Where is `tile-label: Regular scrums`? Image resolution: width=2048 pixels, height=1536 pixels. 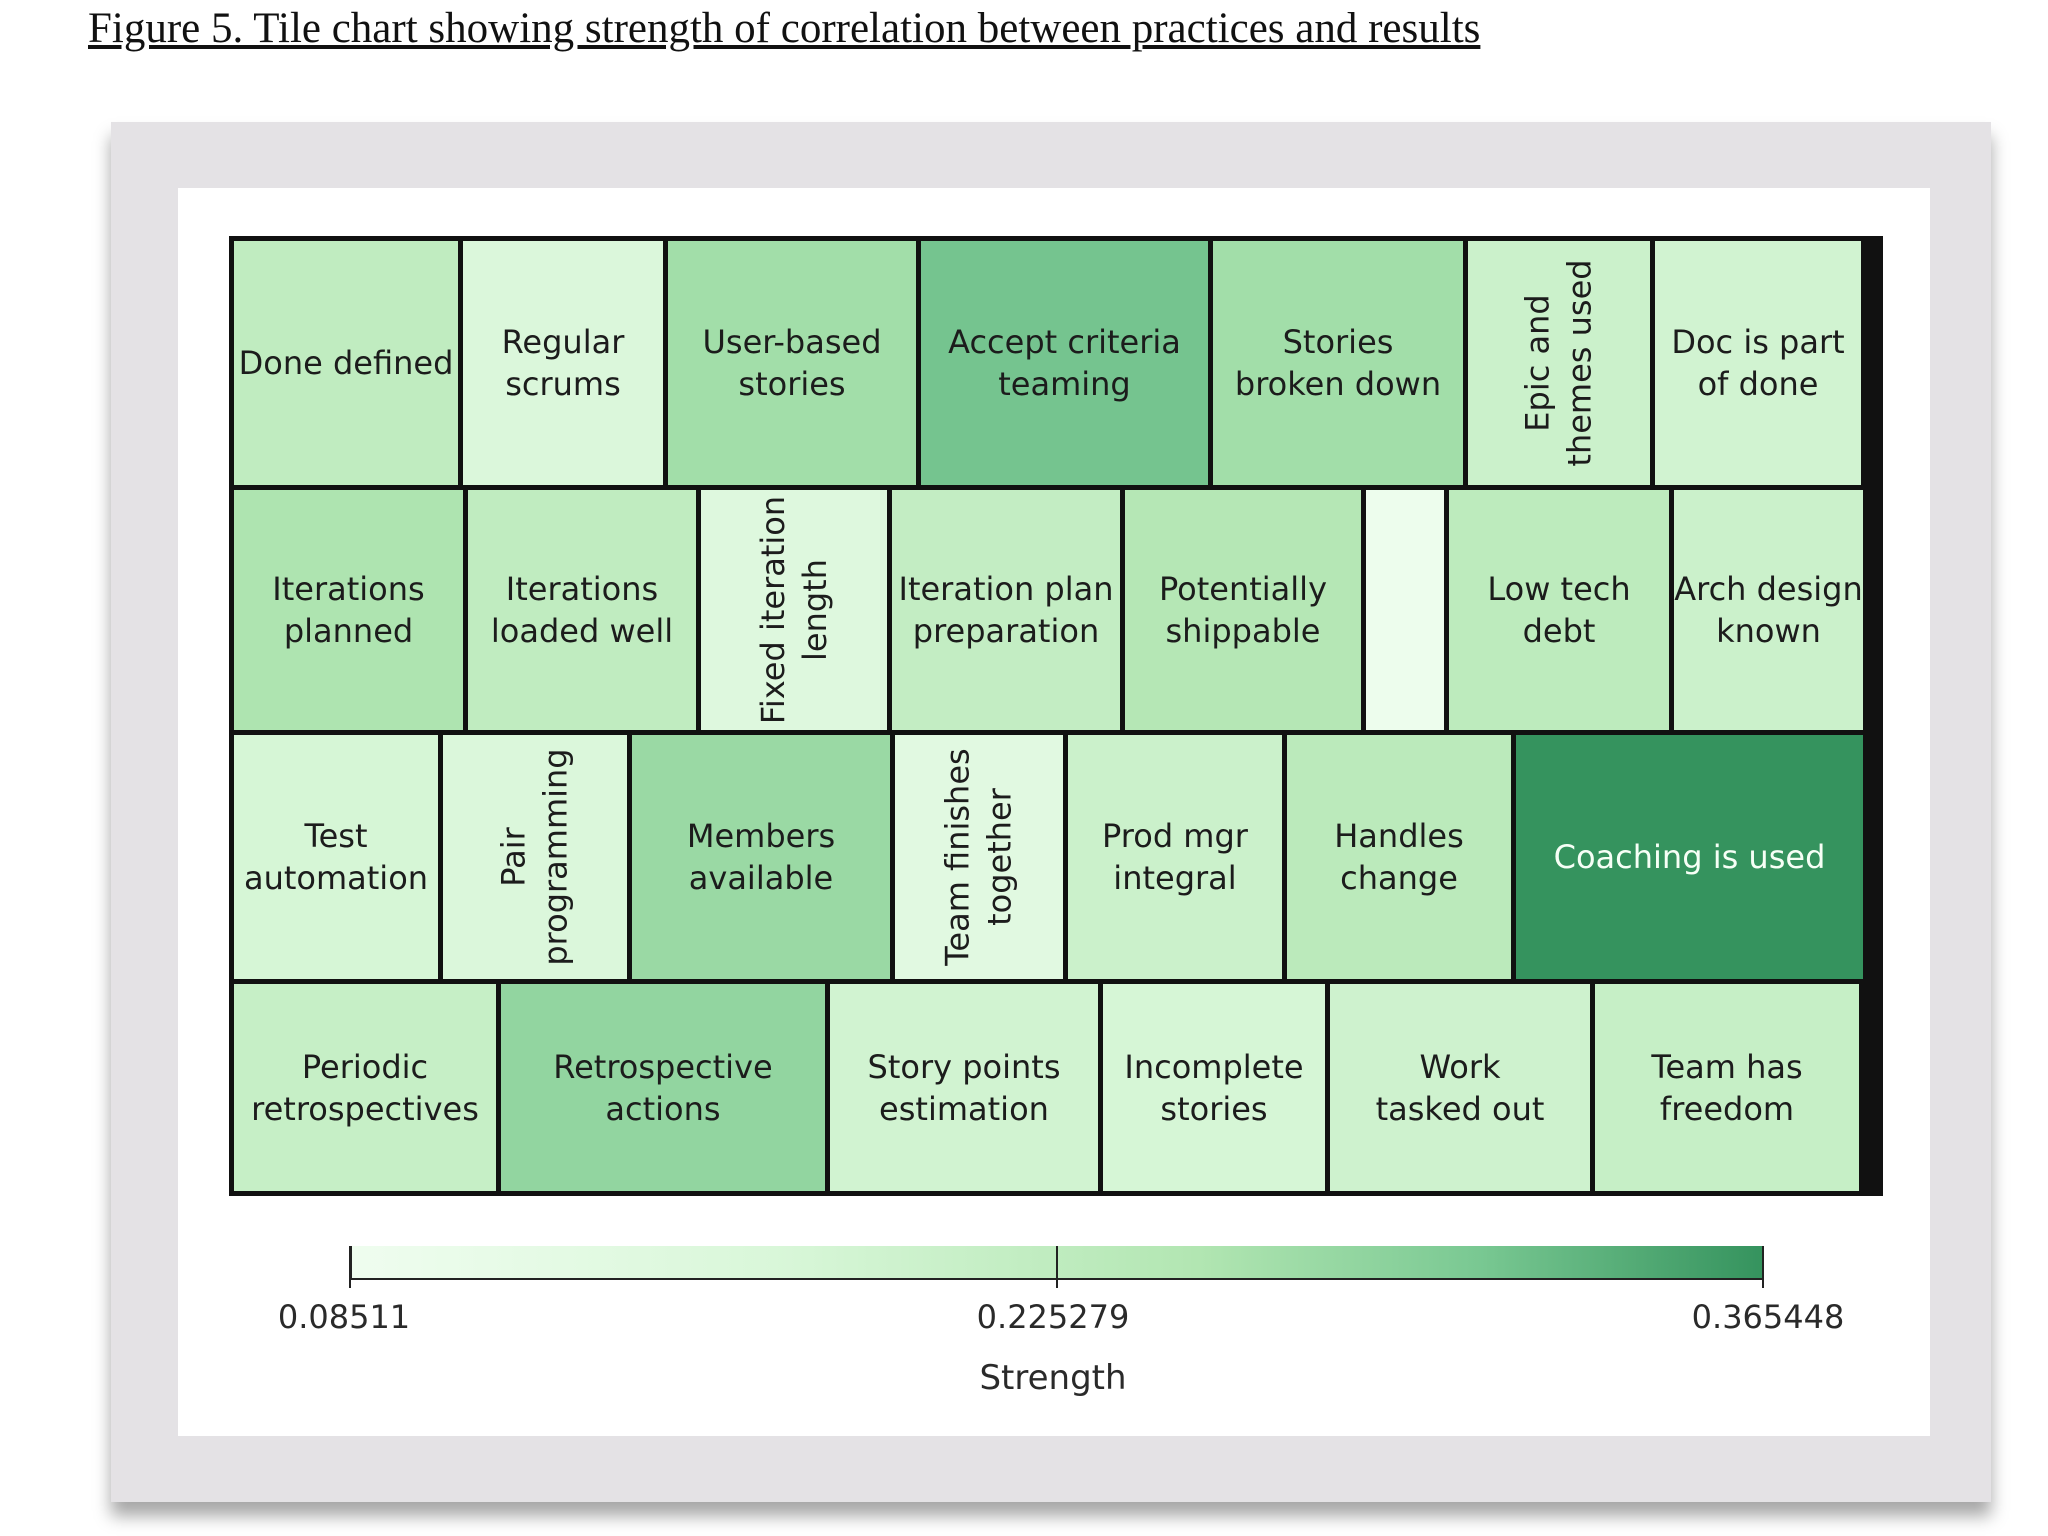 tile-label: Regular scrums is located at coordinates (563, 363).